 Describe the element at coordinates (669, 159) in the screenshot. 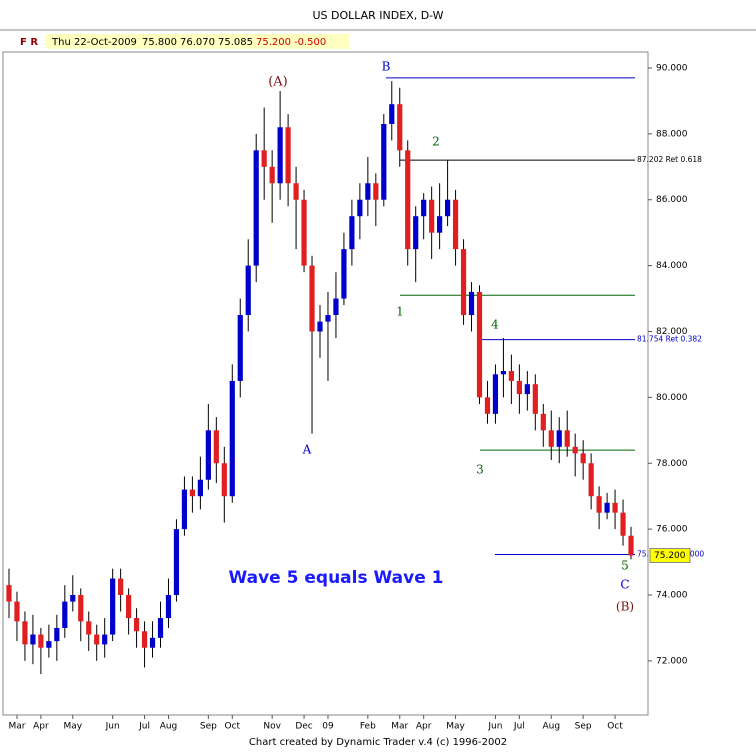

I see `level-label: 87.202 Ret 0.618` at that location.